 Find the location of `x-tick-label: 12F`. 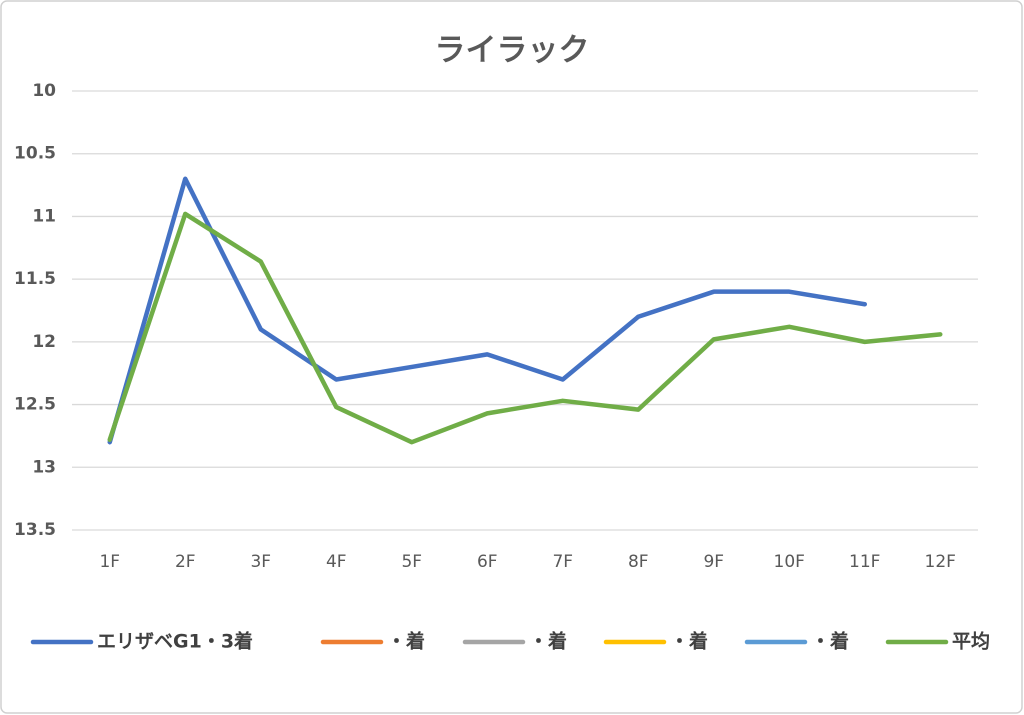

x-tick-label: 12F is located at coordinates (940, 562).